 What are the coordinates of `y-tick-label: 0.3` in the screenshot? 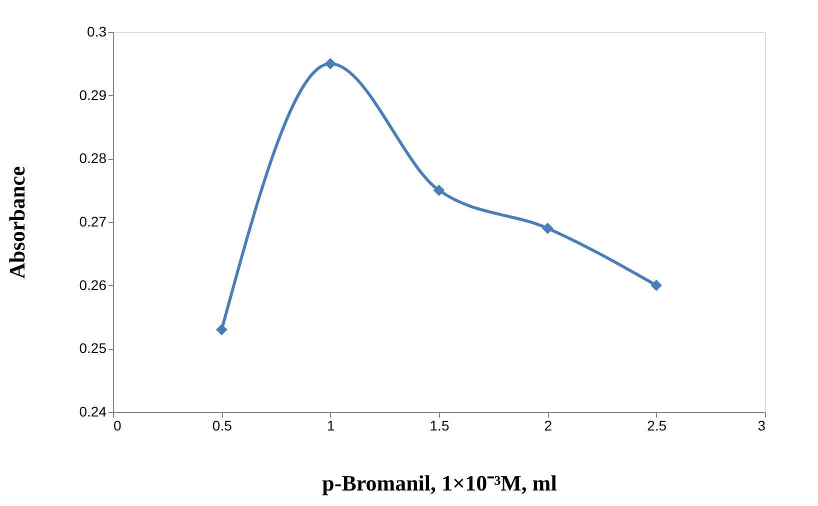 It's located at (97, 32).